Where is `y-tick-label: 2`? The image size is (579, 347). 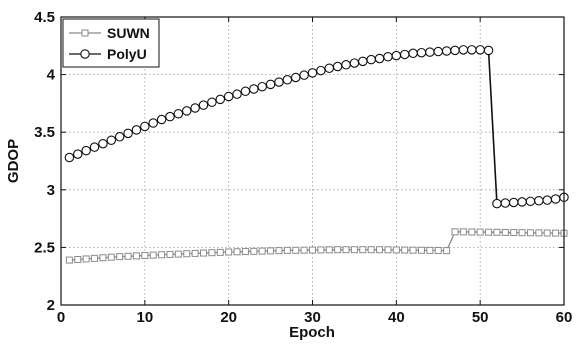
y-tick-label: 2 is located at coordinates (51, 305).